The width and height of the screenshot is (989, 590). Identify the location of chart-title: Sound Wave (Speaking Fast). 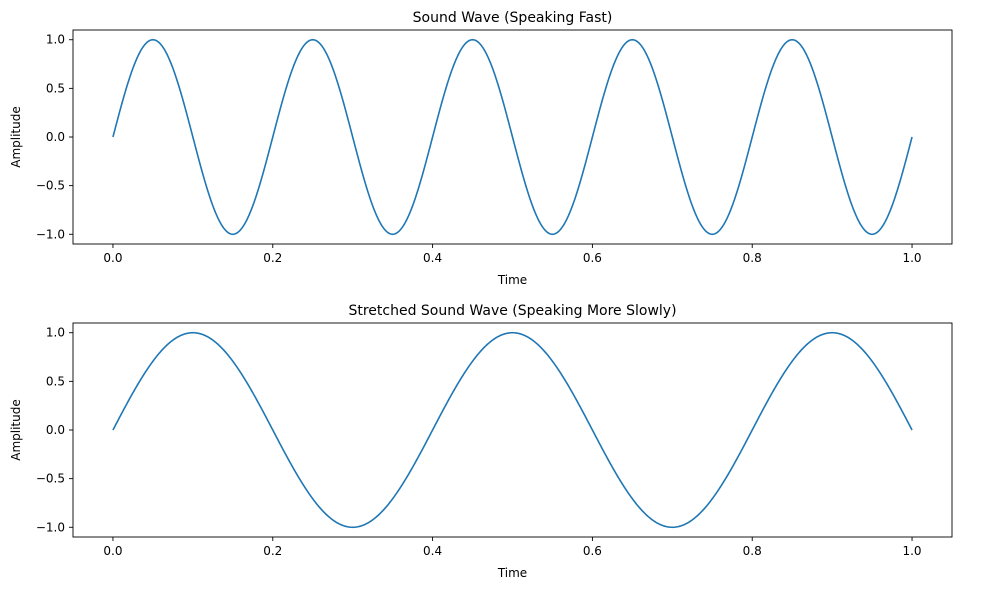
(513, 18).